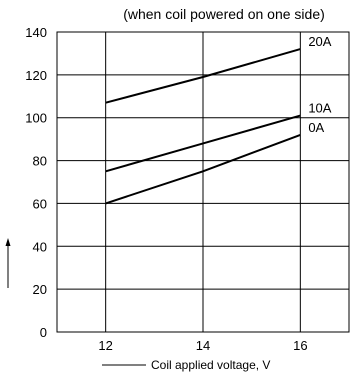 This screenshot has height=376, width=355. I want to click on x-tick-label: 14, so click(203, 345).